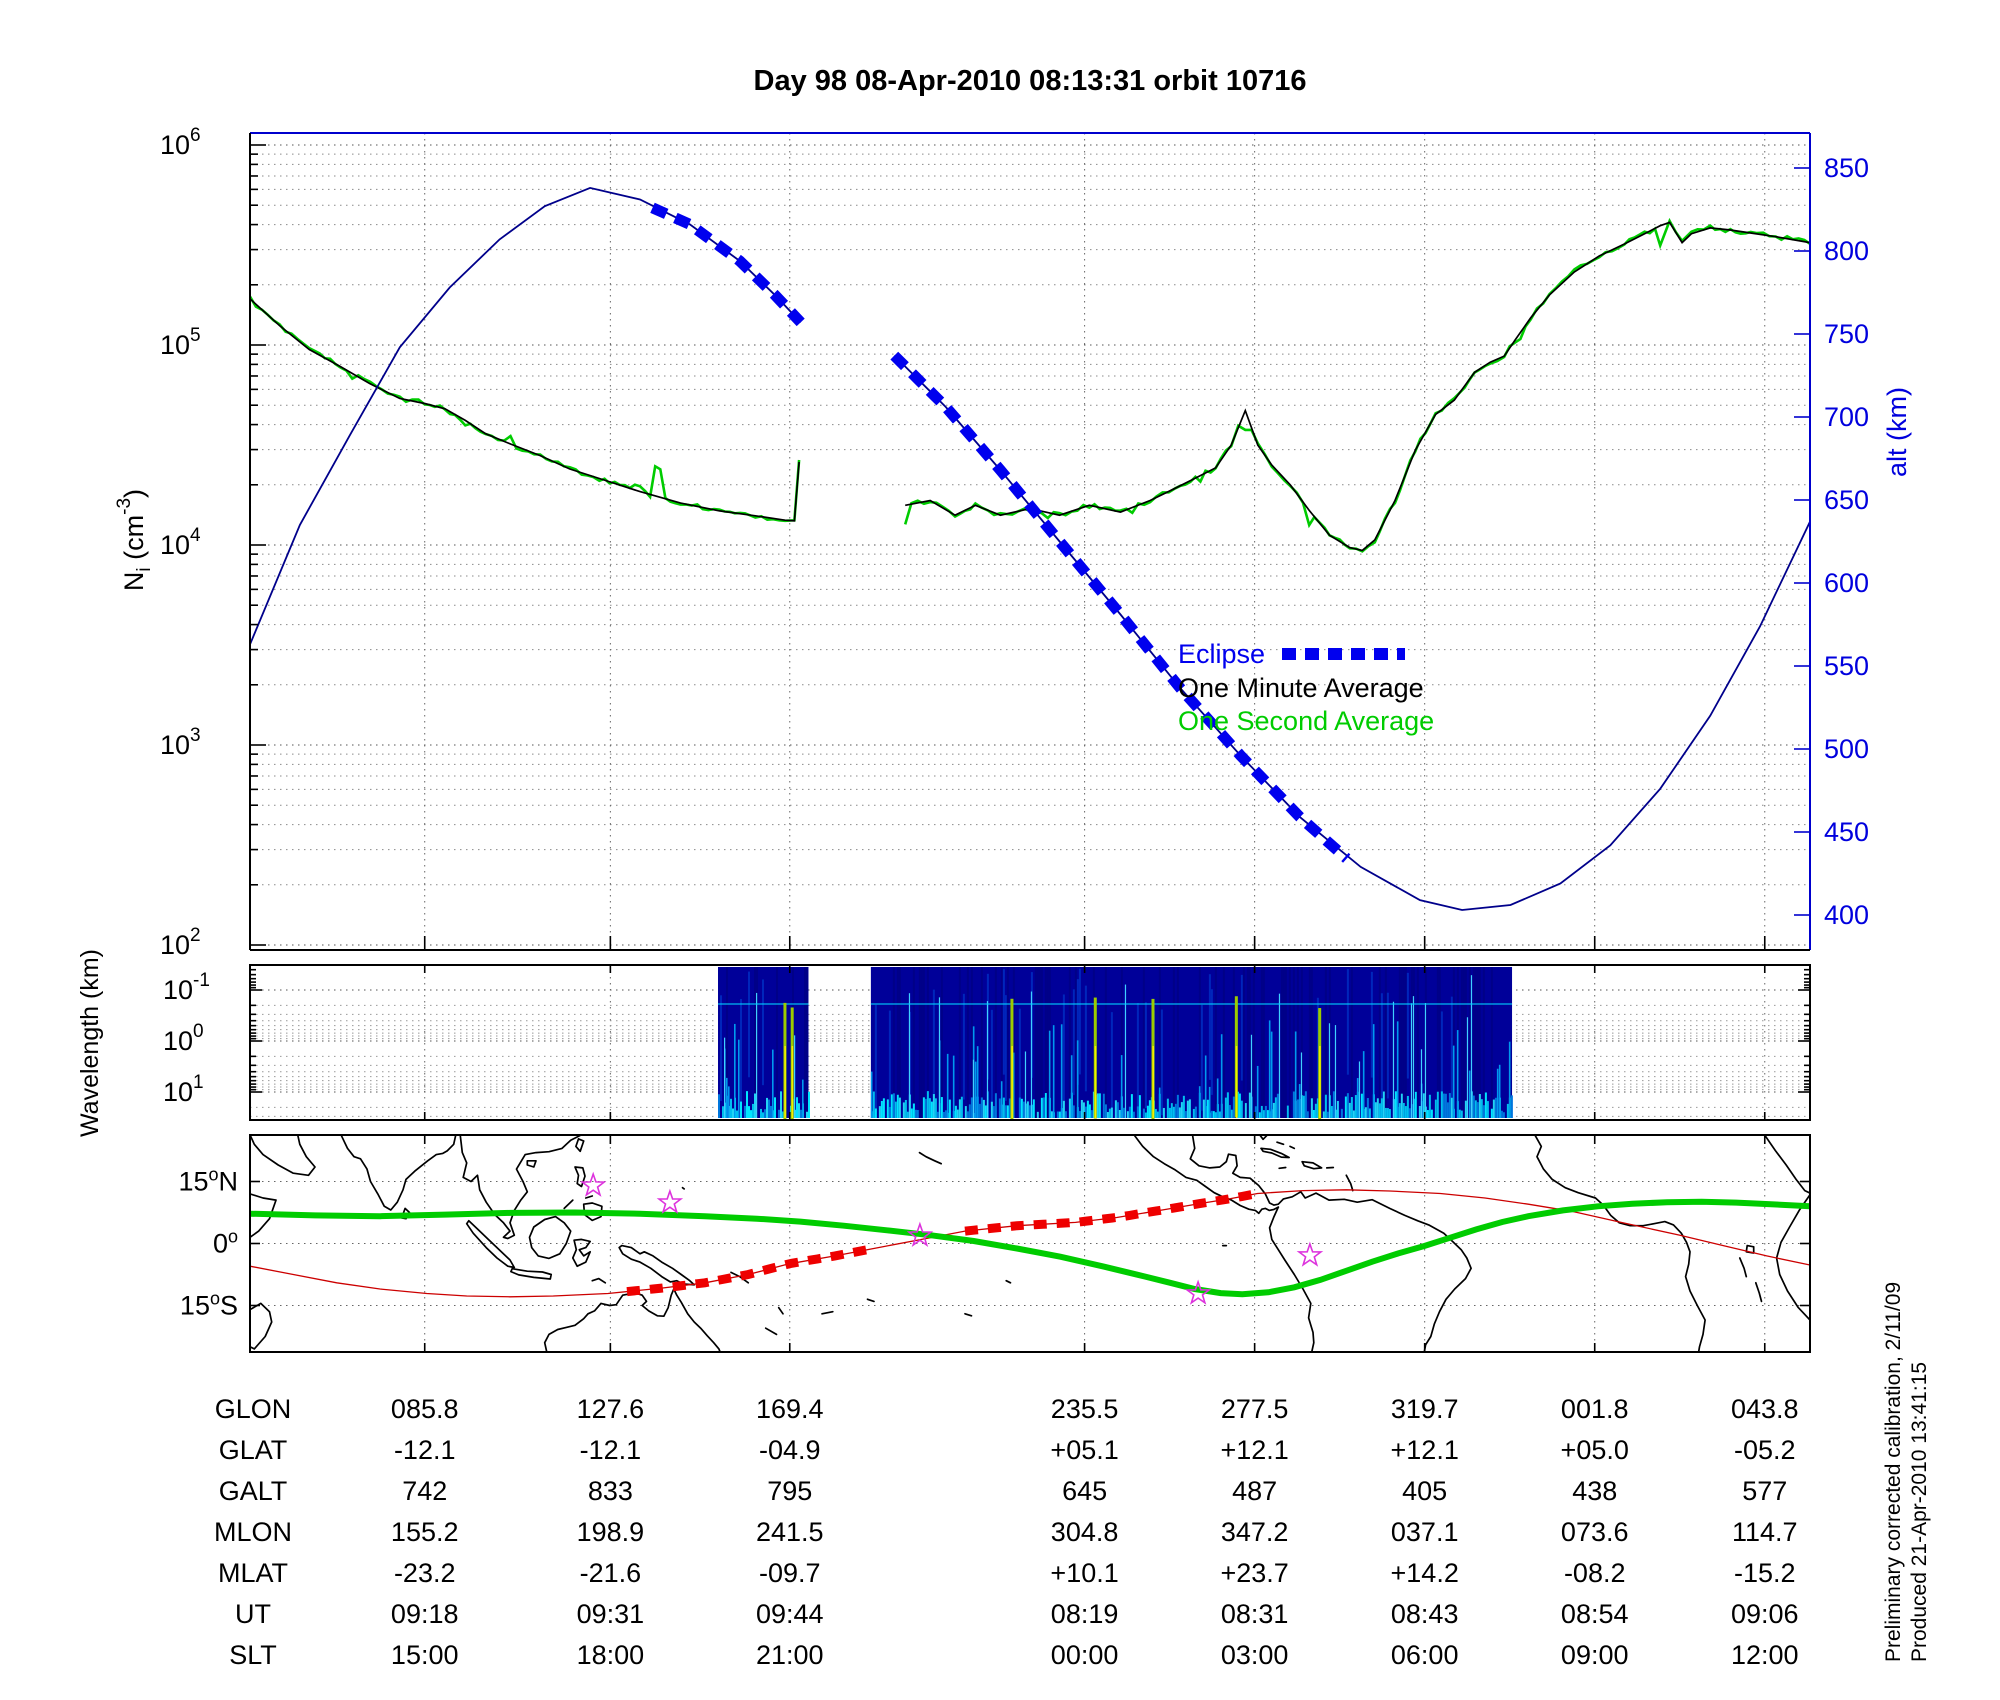 This screenshot has width=2000, height=1700. Describe the element at coordinates (180, 542) in the screenshot. I see `ni-tick-label: 104` at that location.